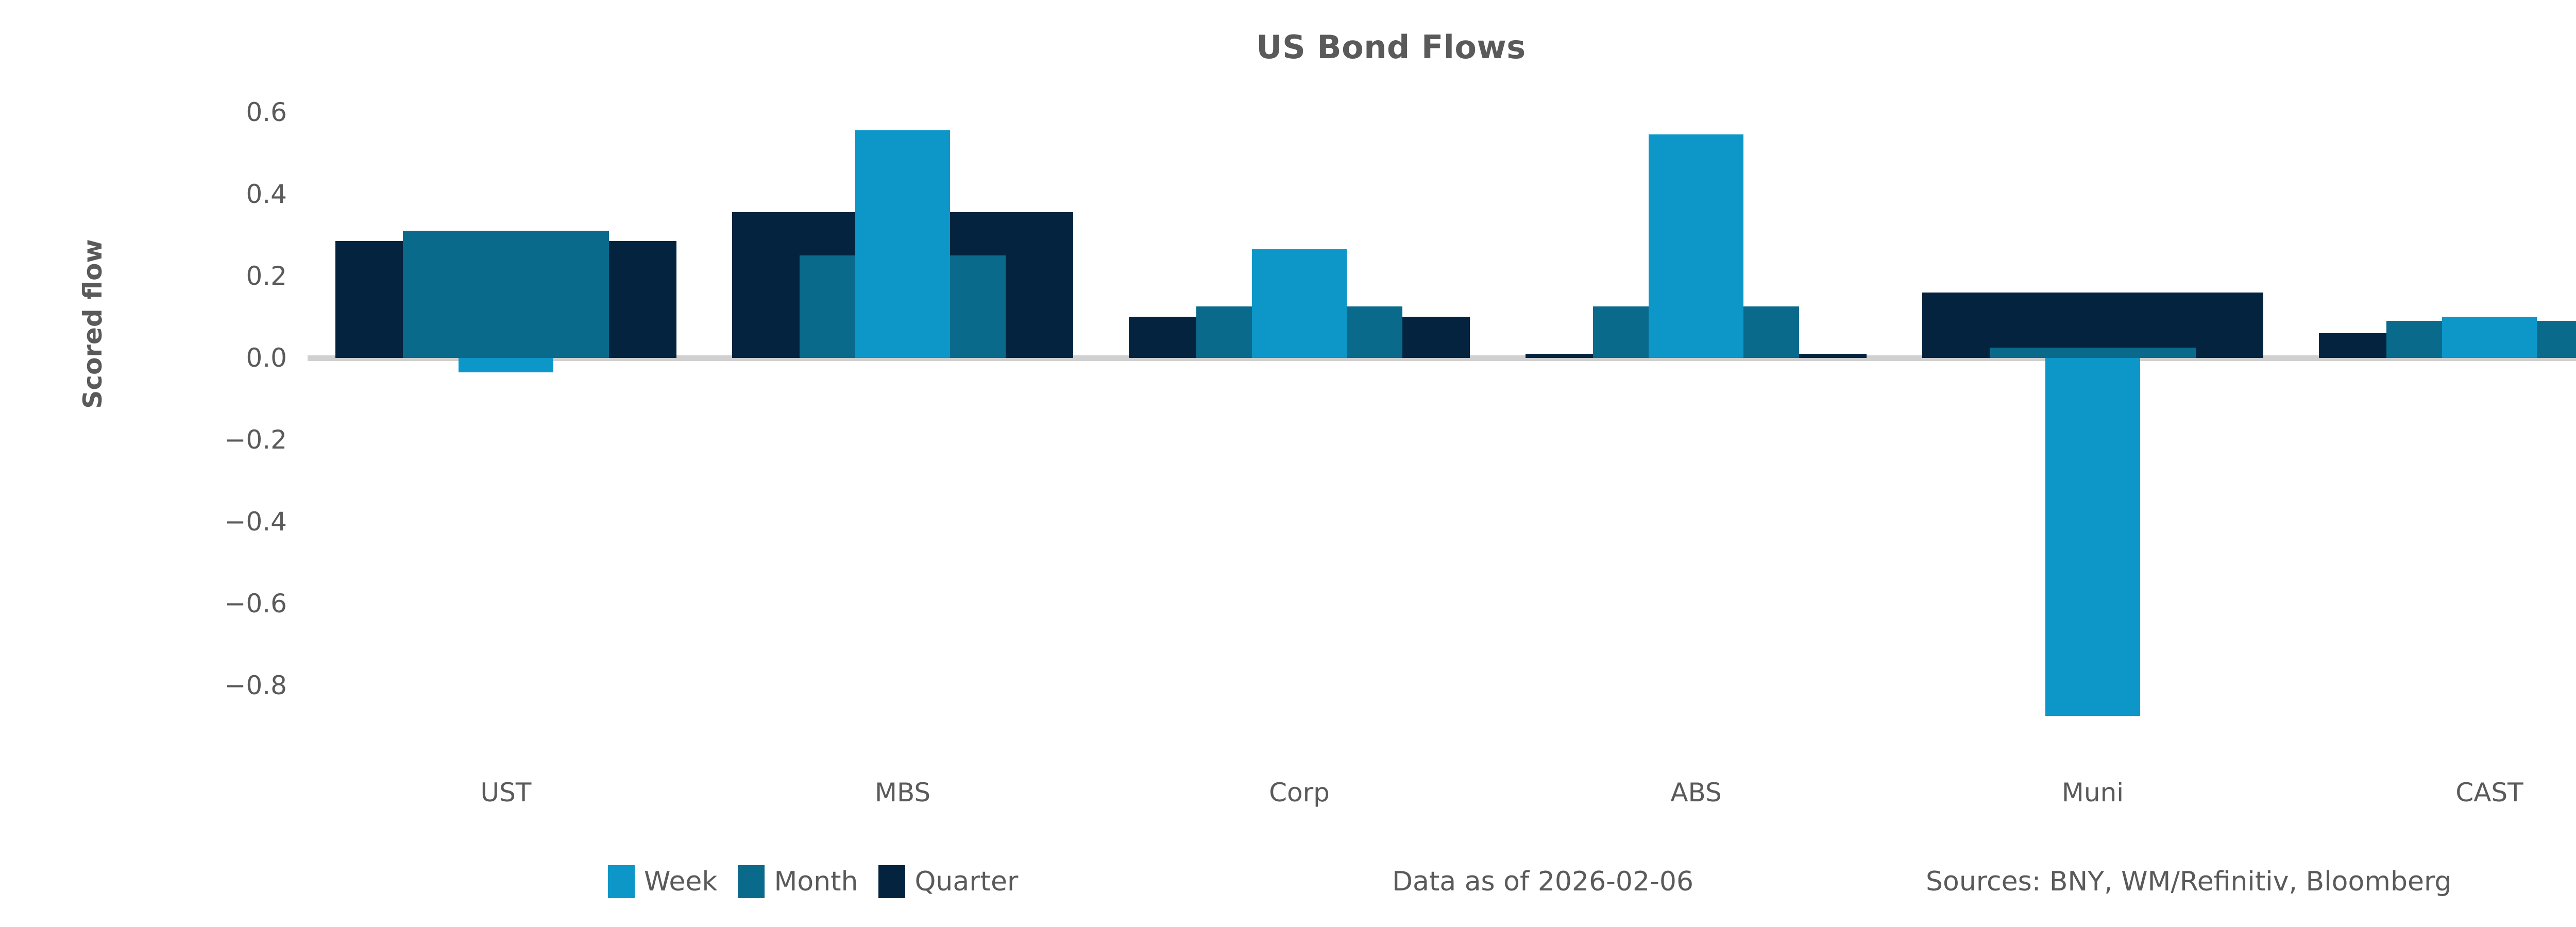 The width and height of the screenshot is (2576, 927). I want to click on x-tick-label-abs: ABS, so click(1696, 793).